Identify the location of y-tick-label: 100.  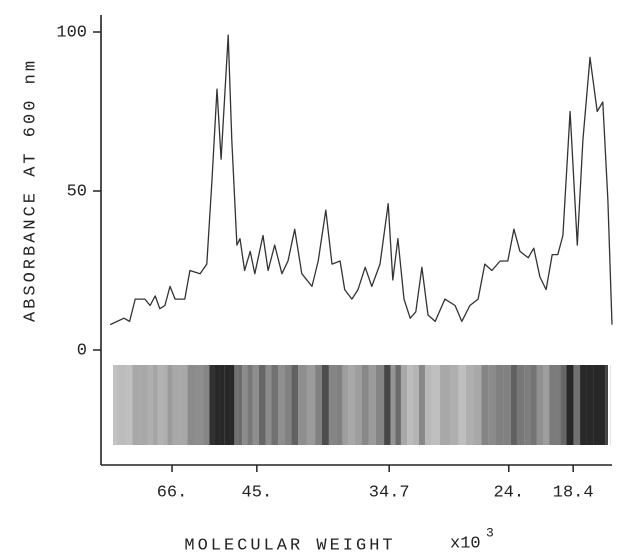
(71, 32).